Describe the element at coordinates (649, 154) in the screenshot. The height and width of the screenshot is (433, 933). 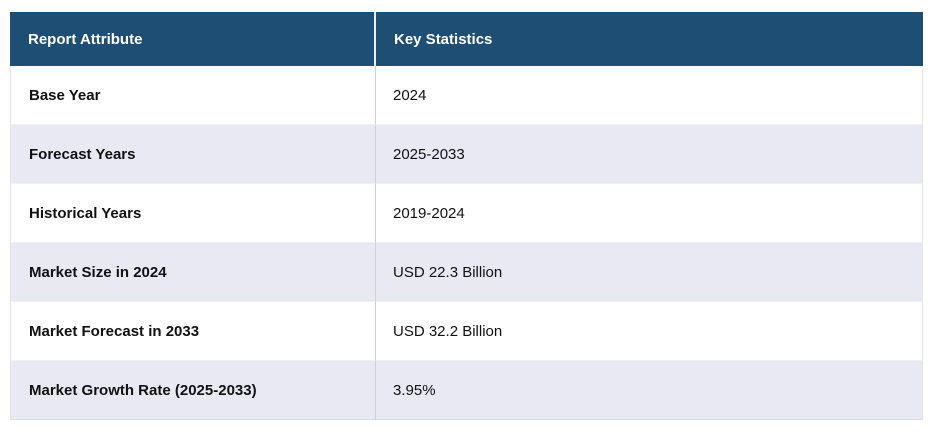
I see `cell-value: 2025-2033` at that location.